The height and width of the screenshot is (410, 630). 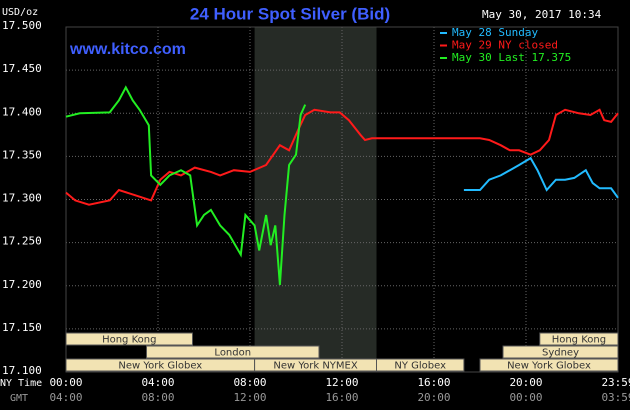 I want to click on session-label: NY Globex, so click(x=420, y=366).